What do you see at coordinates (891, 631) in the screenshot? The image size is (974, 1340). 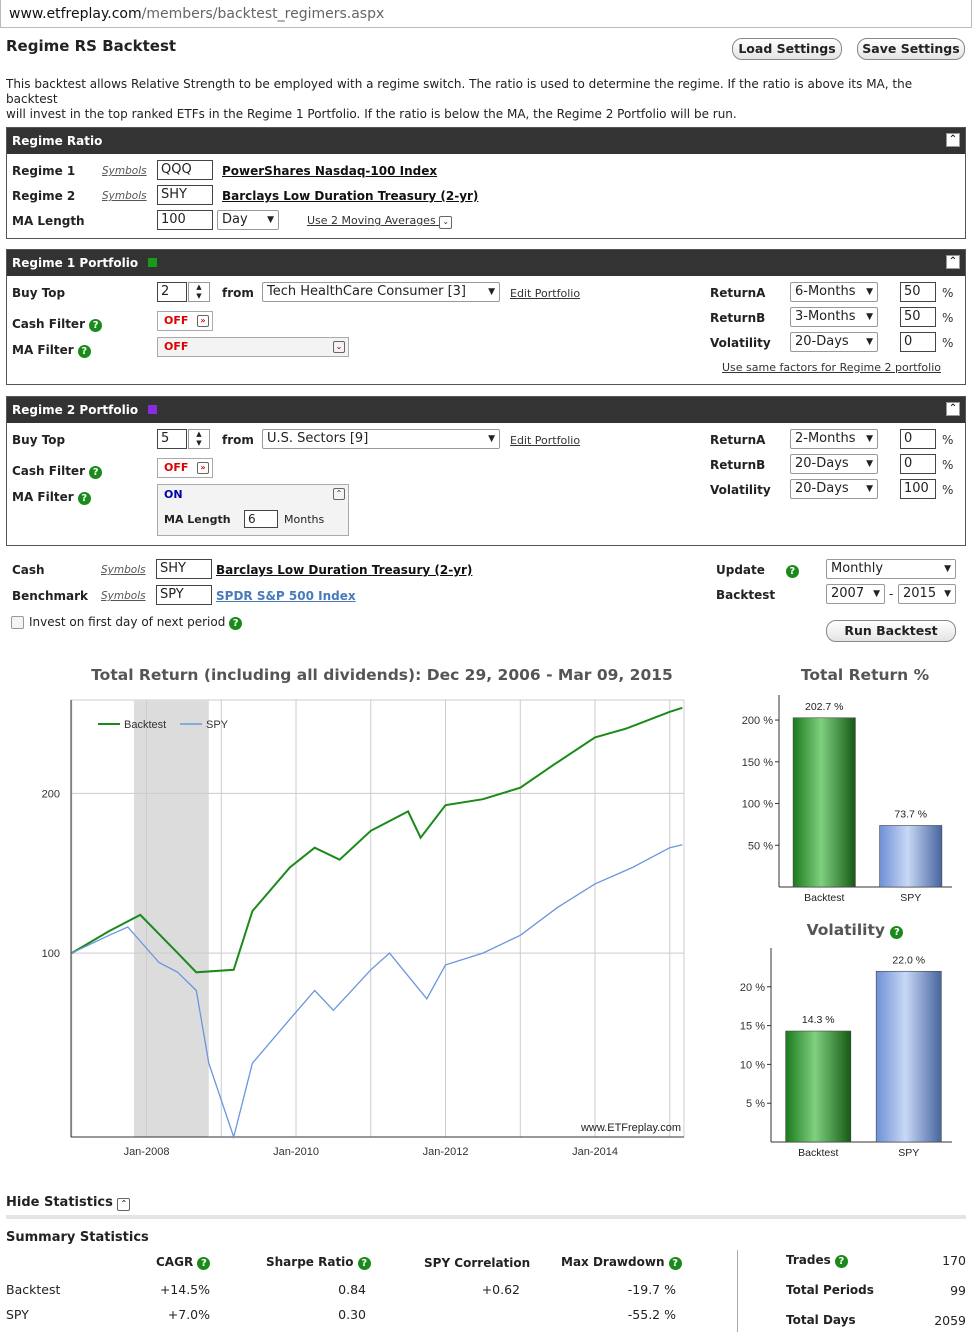 I see `run-backtest-button: Run Backtest` at bounding box center [891, 631].